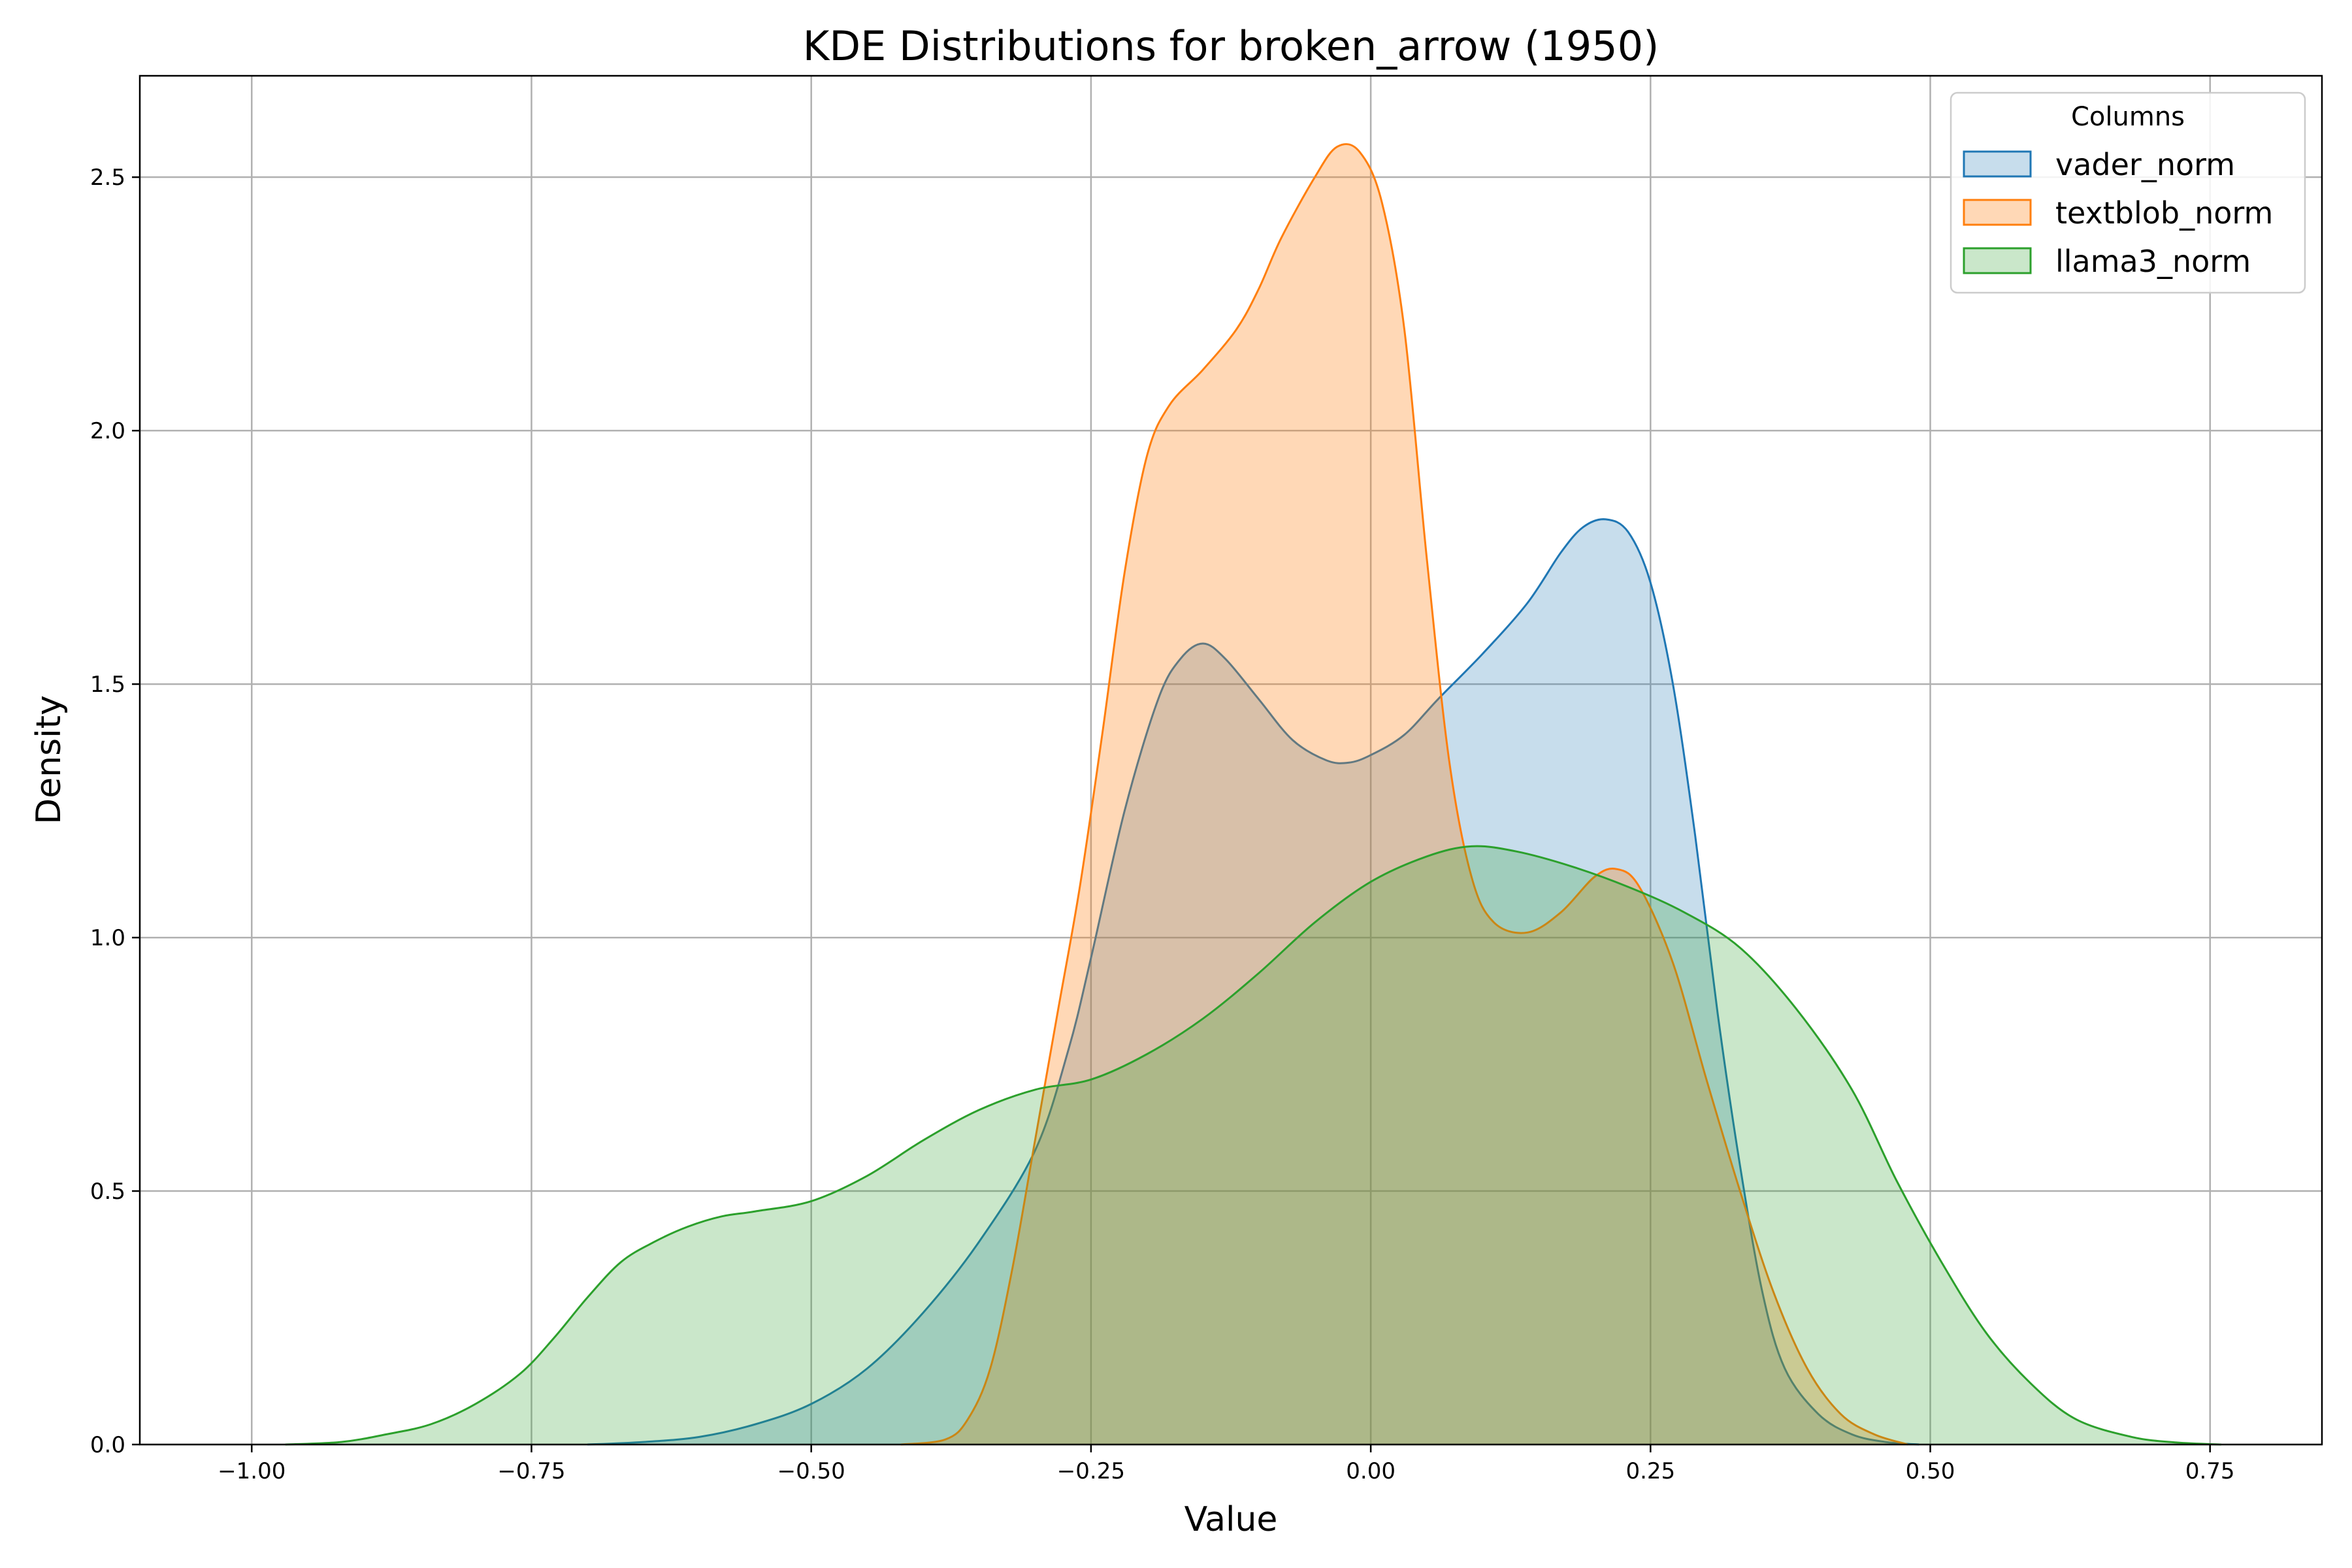 The height and width of the screenshot is (1568, 2352). I want to click on y-tick-label: 0.5, so click(107, 1192).